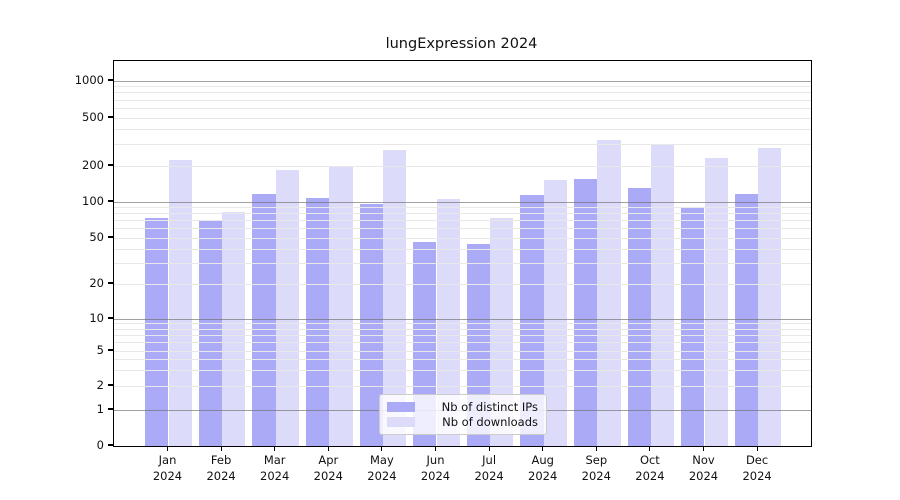 Image resolution: width=900 pixels, height=500 pixels. What do you see at coordinates (435, 468) in the screenshot?
I see `x-tick-label: Jun 2024` at bounding box center [435, 468].